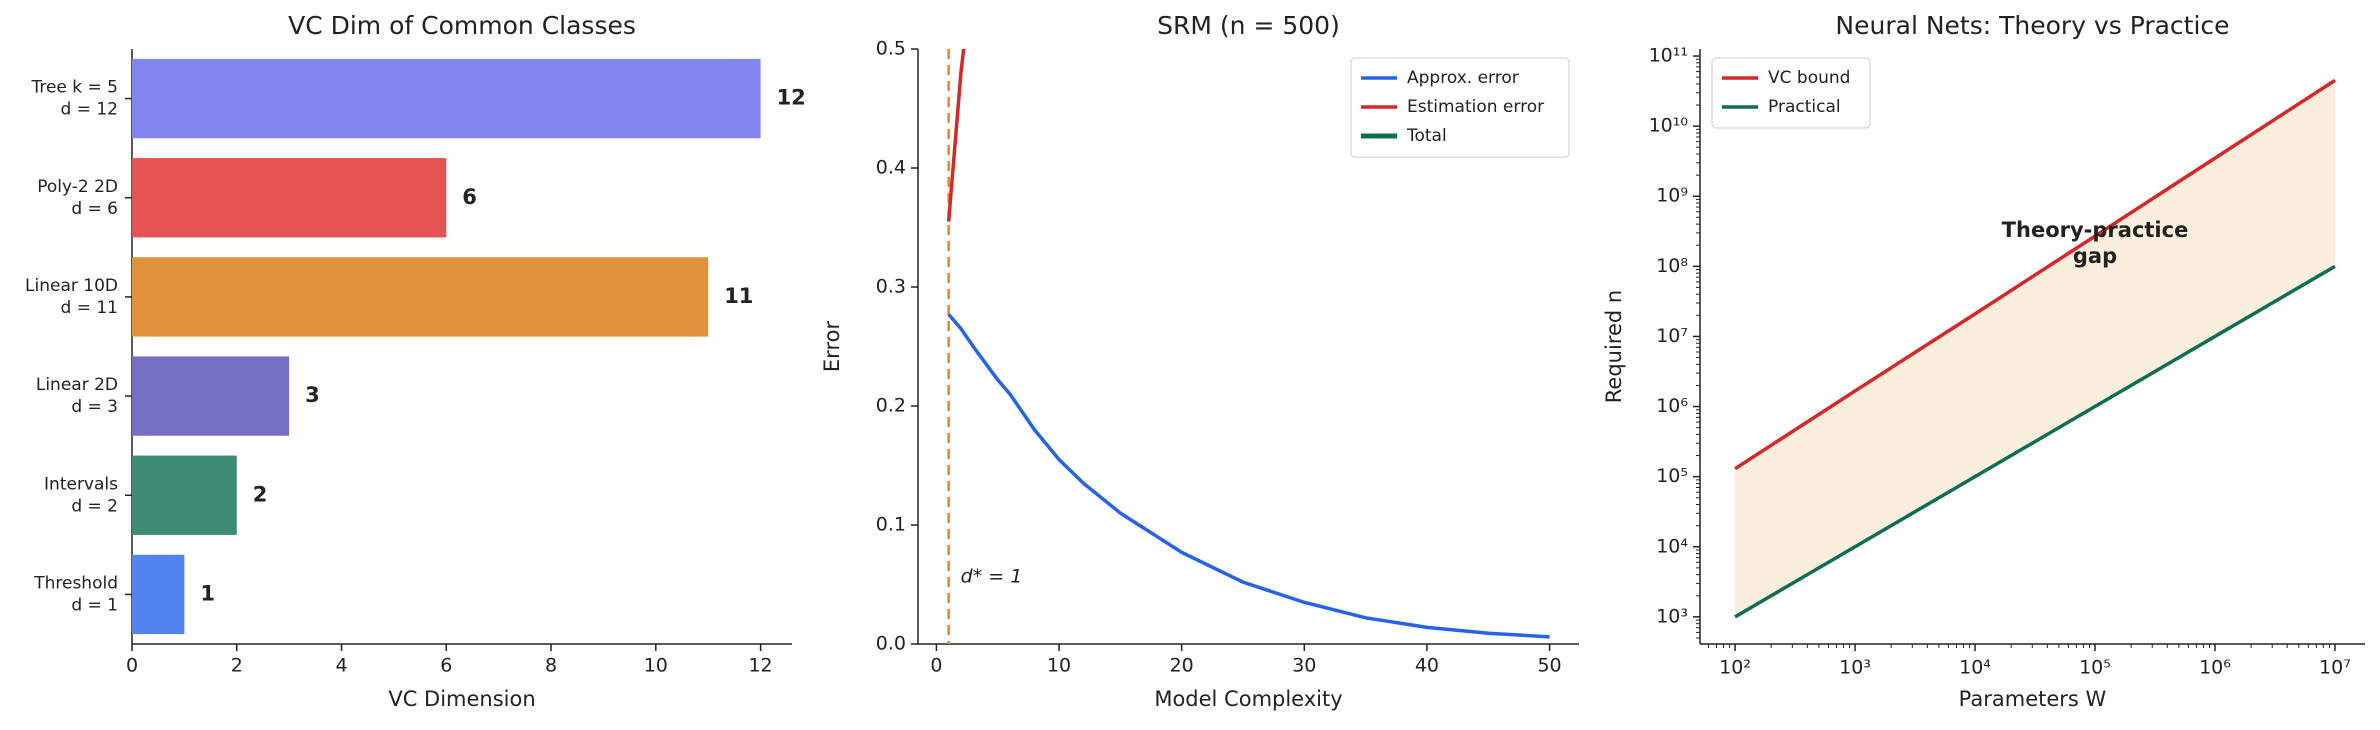 Image resolution: width=2380 pixels, height=730 pixels. What do you see at coordinates (1549, 666) in the screenshot?
I see `x-tick-label: 50` at bounding box center [1549, 666].